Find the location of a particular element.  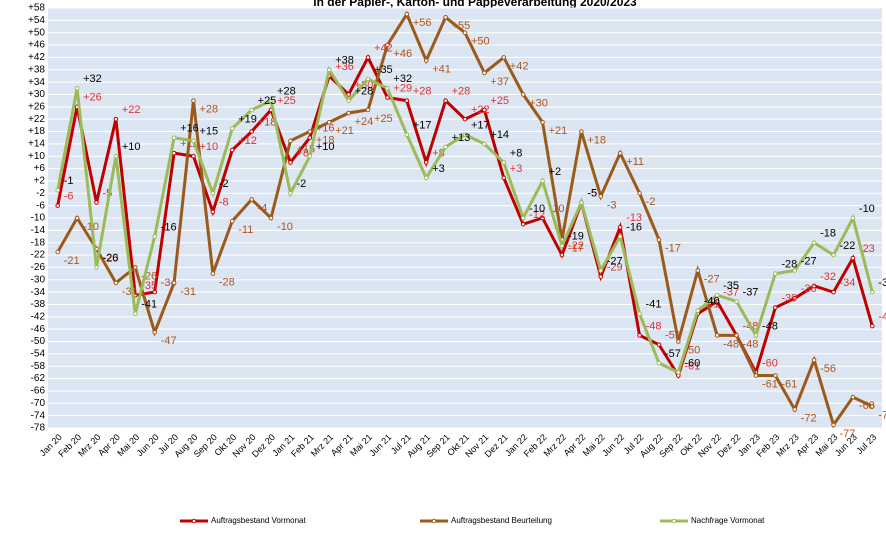

x-tick-label: Jun 21 is located at coordinates (380, 445).